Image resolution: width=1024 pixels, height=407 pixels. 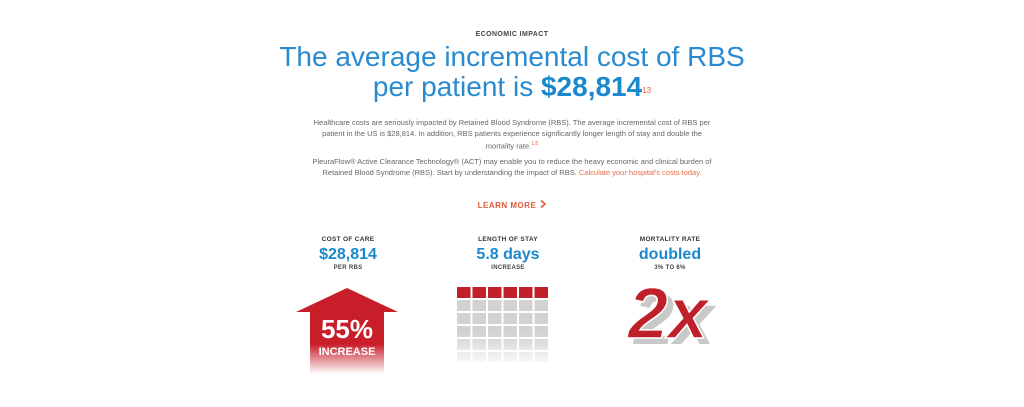 I want to click on mortality-2x-graphic: 2x 2x, so click(x=667, y=316).